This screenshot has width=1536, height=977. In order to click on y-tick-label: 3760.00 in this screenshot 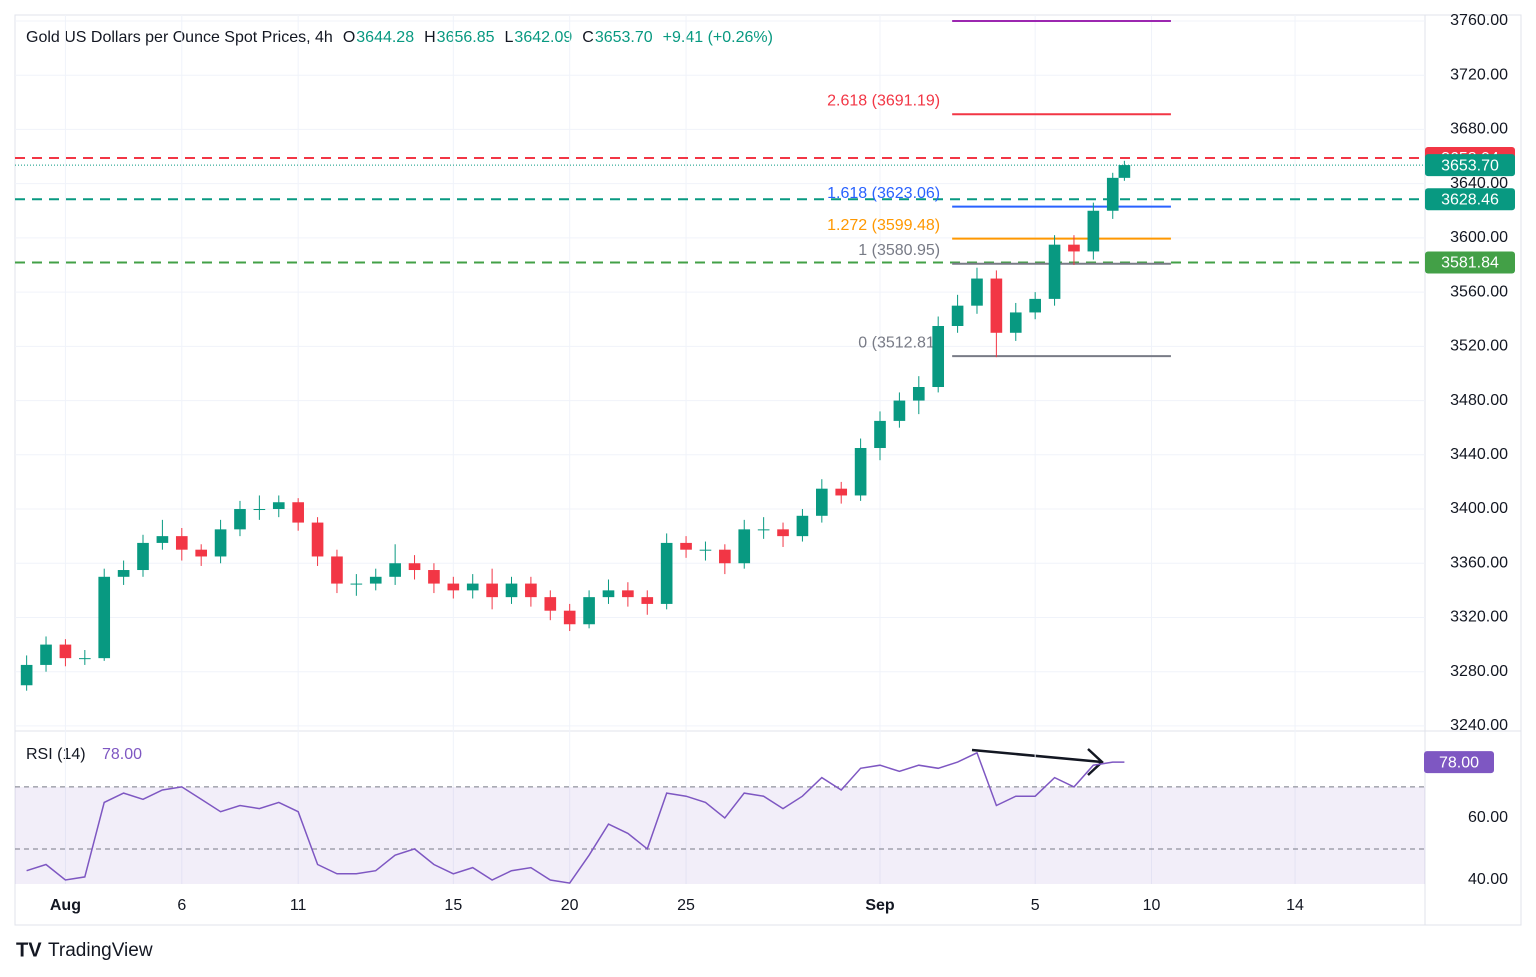, I will do `click(1479, 20)`.